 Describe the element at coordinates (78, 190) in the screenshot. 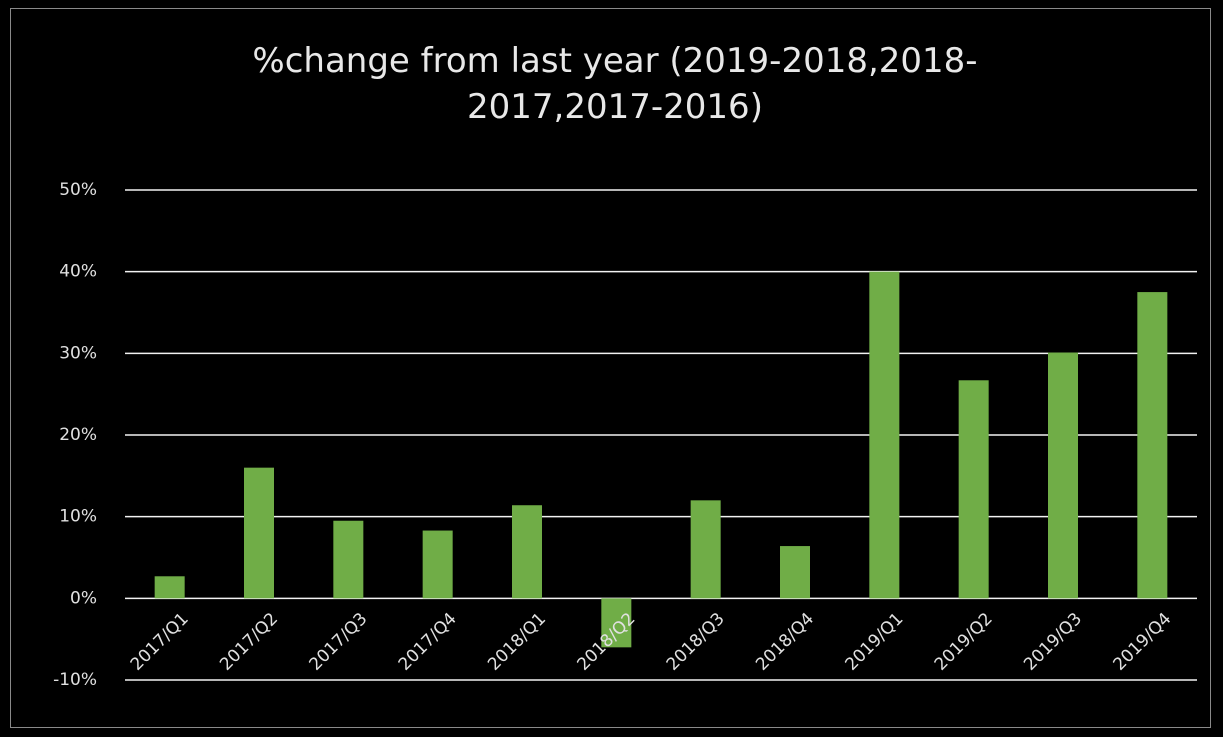

I see `y-tick-label: 50%` at that location.